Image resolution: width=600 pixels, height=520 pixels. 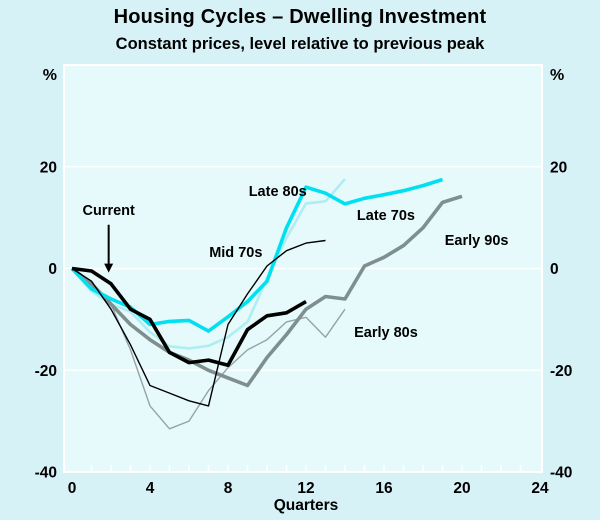 I want to click on series-mid-70s-line, so click(x=198, y=323).